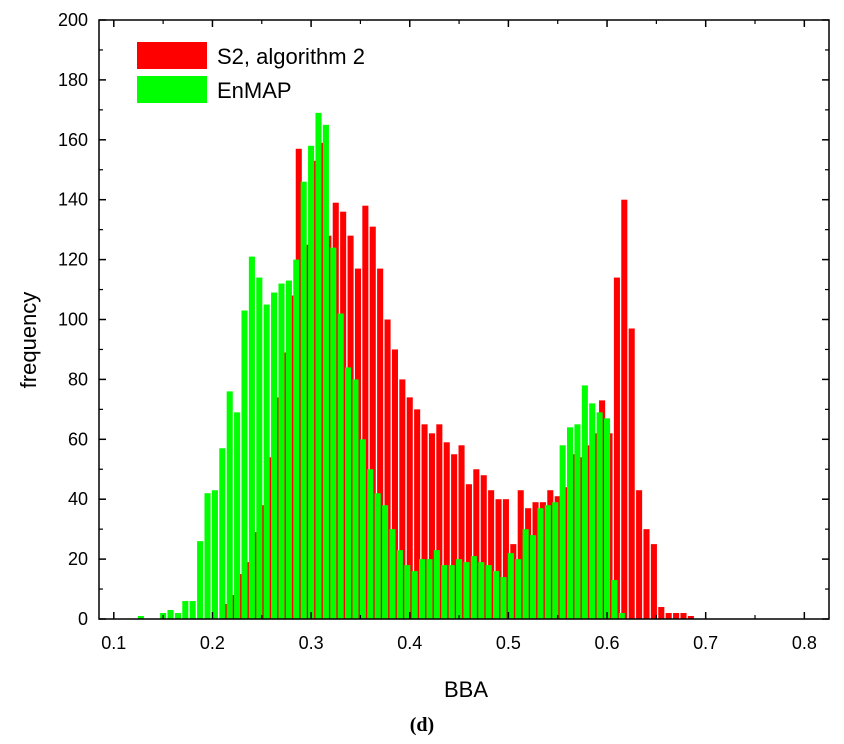 This screenshot has height=744, width=844. What do you see at coordinates (251, 72) in the screenshot?
I see `legend: S2, algorithm 2 EnMAP` at bounding box center [251, 72].